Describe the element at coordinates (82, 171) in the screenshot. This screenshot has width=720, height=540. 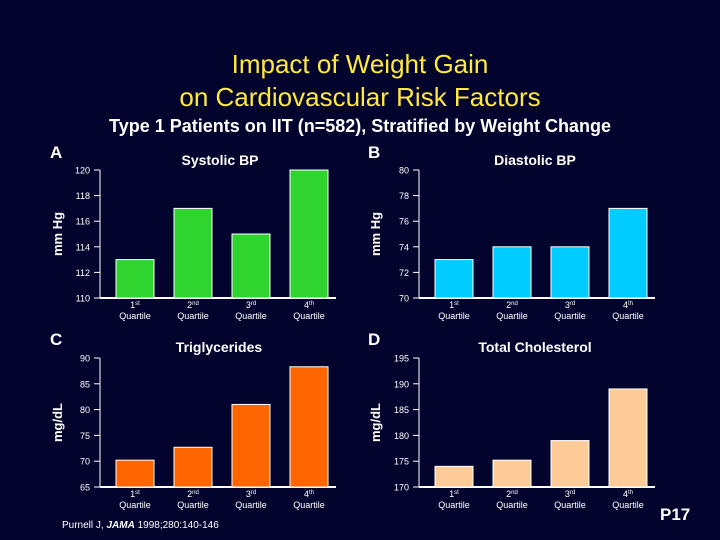
I see `y-tick-label: 120` at that location.